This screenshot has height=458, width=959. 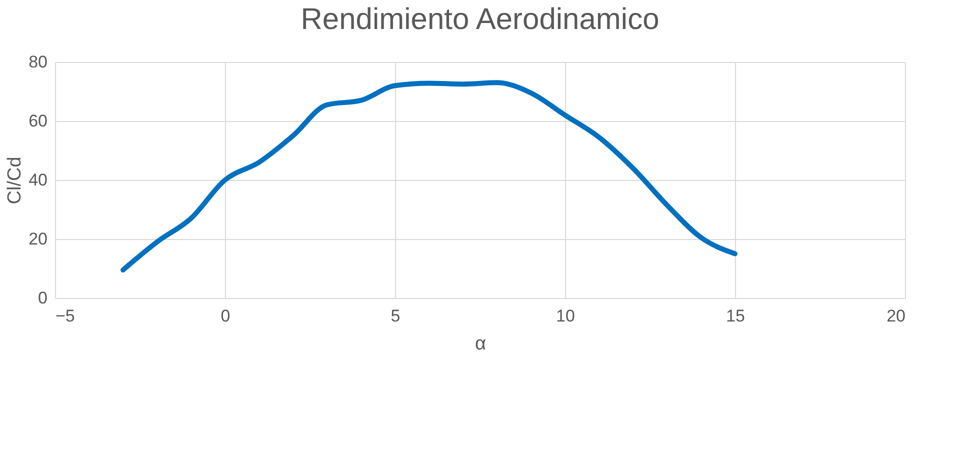 I want to click on y-tick-label: 60, so click(x=38, y=121).